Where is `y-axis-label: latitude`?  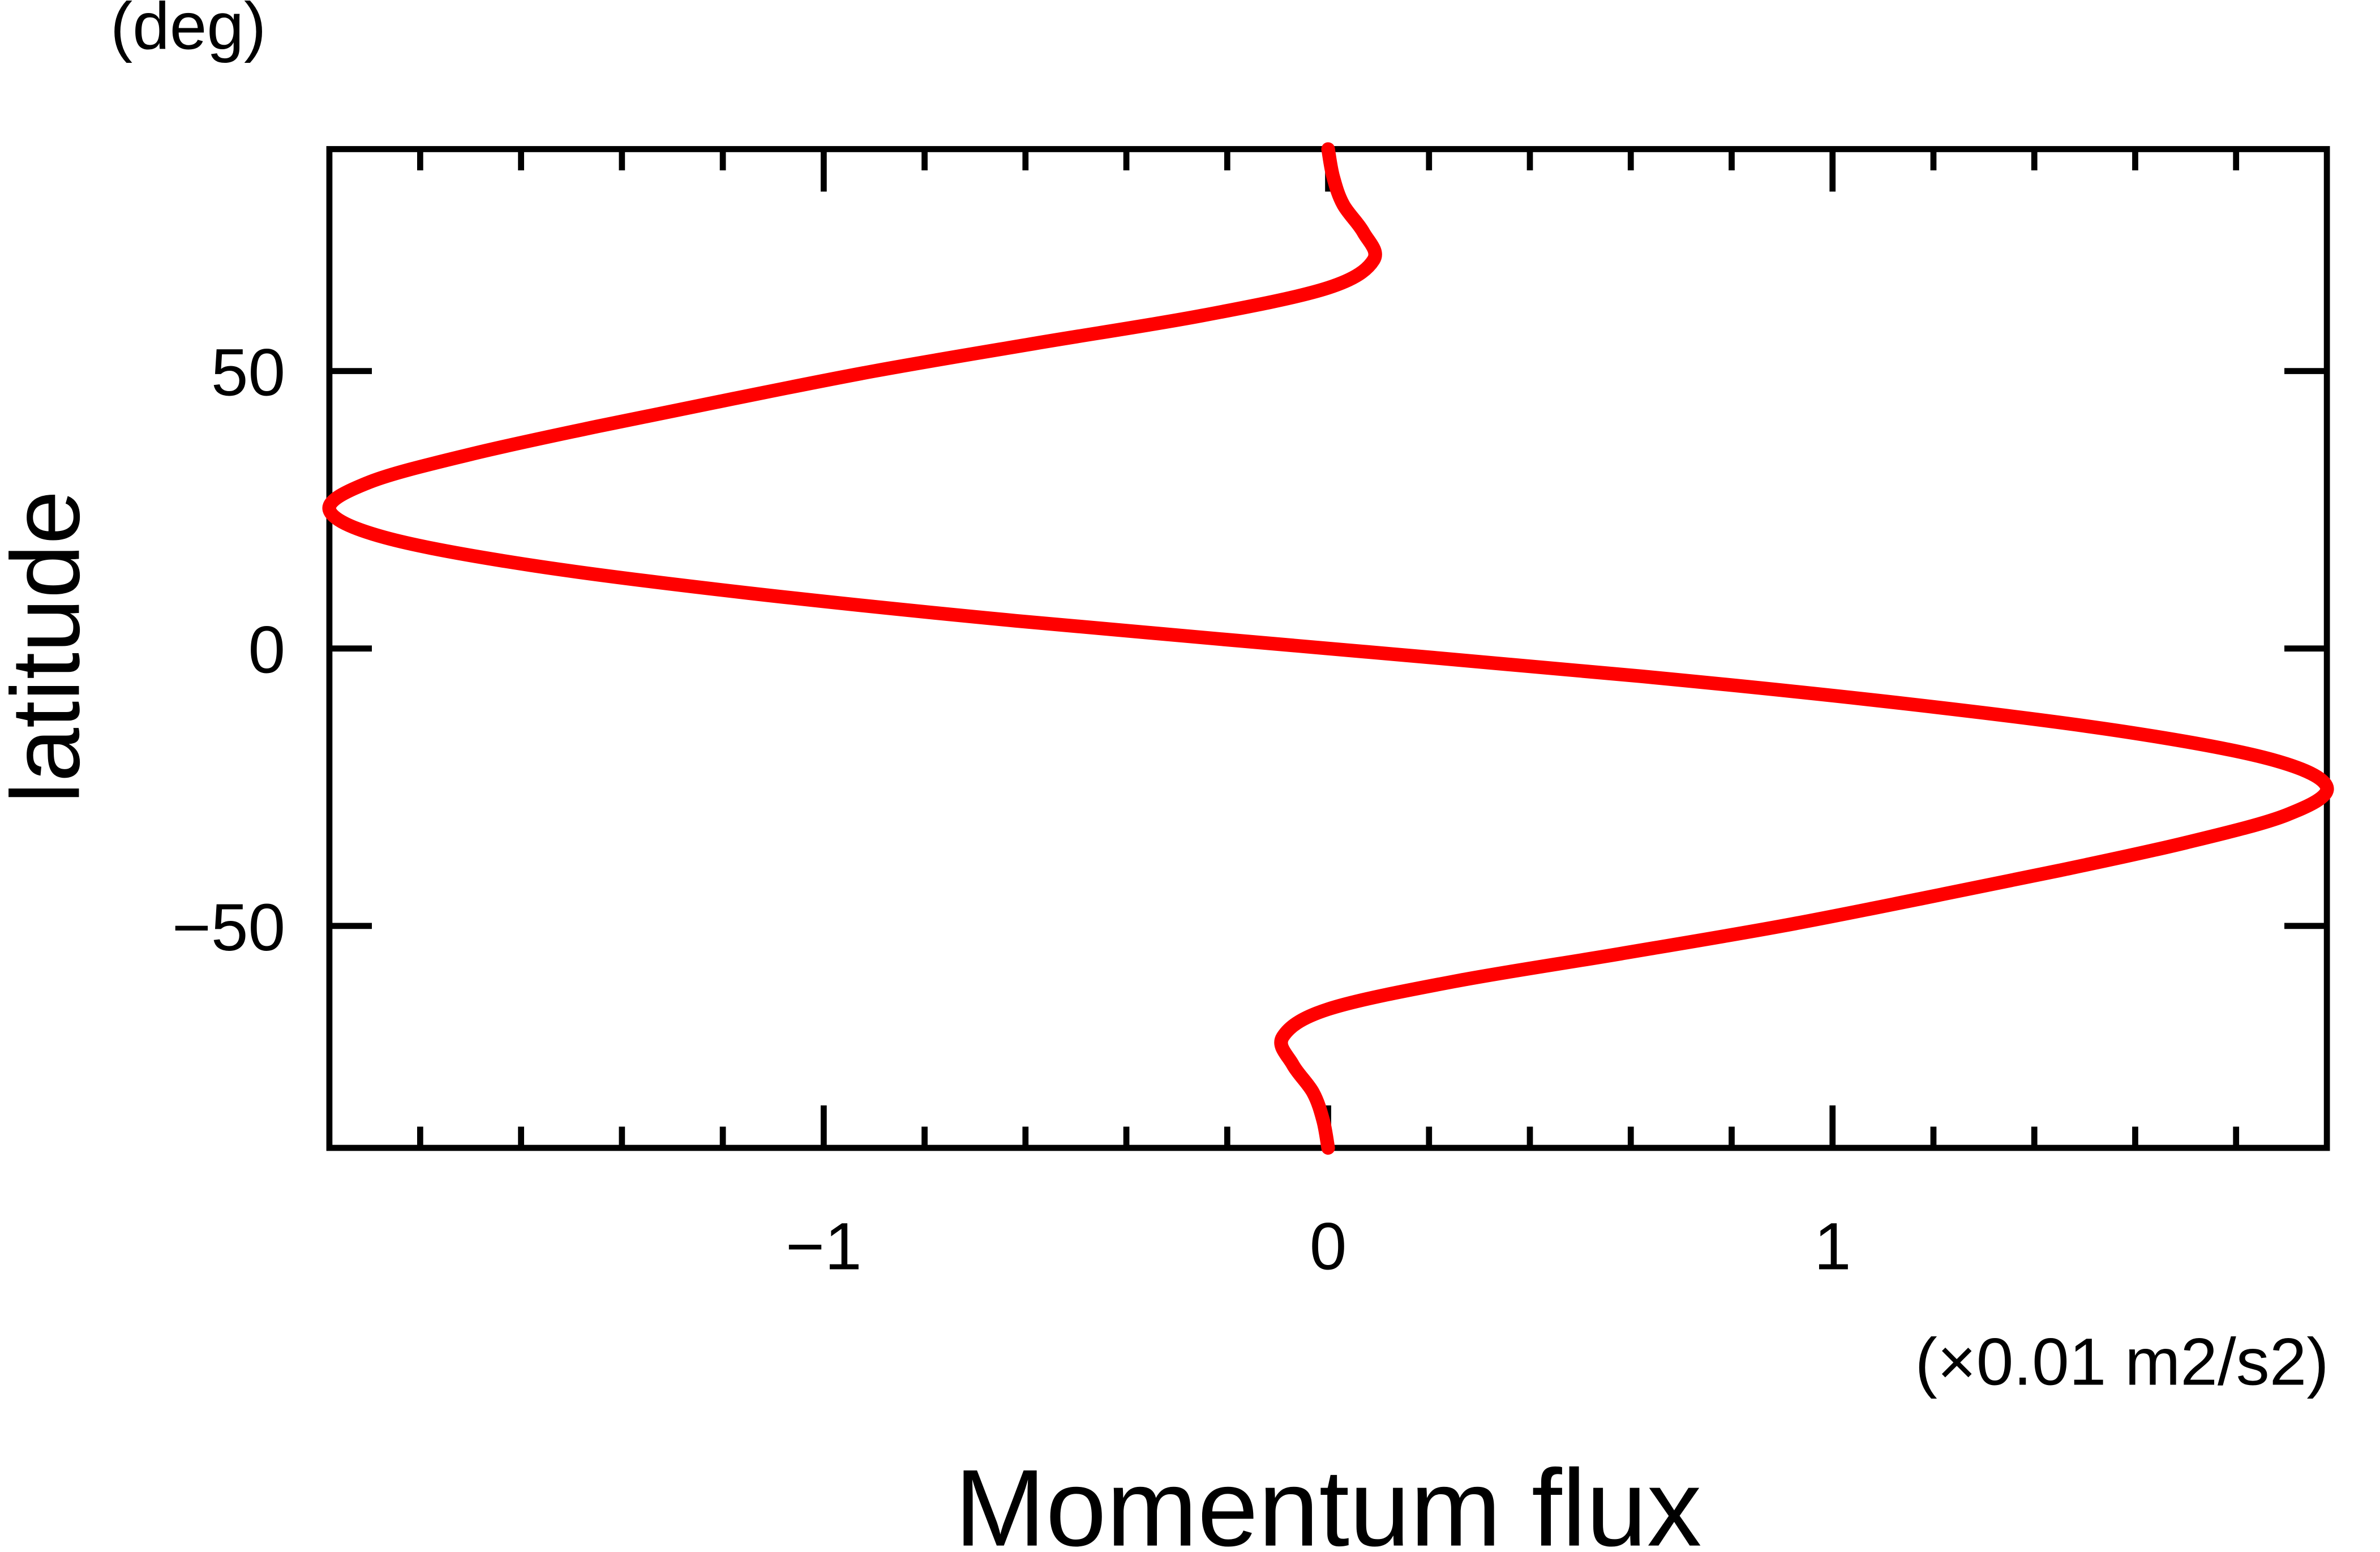 y-axis-label: latitude is located at coordinates (50, 646).